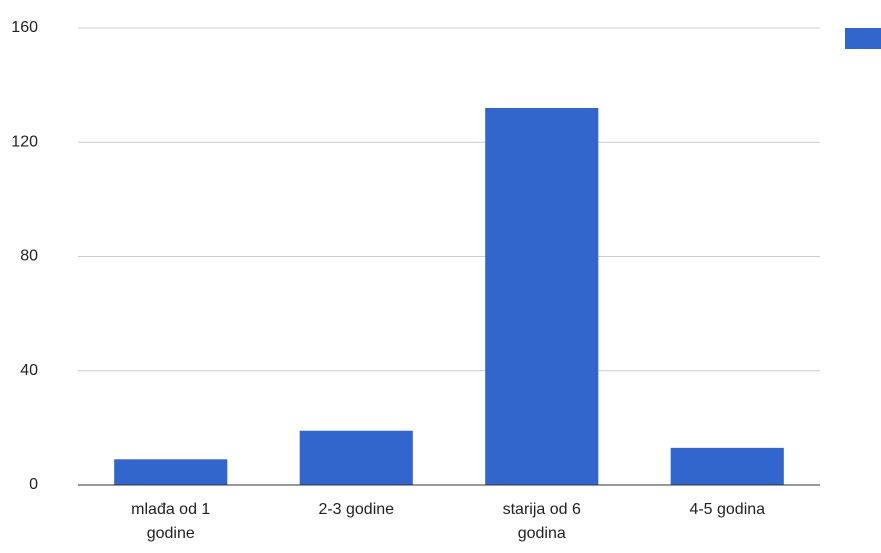  Describe the element at coordinates (356, 509) in the screenshot. I see `x-tick-label: 2-3 godine` at that location.